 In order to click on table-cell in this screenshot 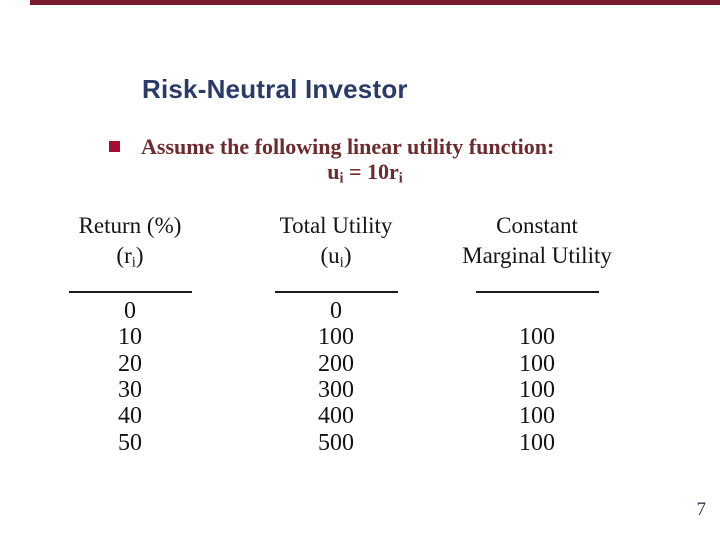, I will do `click(537, 311)`.